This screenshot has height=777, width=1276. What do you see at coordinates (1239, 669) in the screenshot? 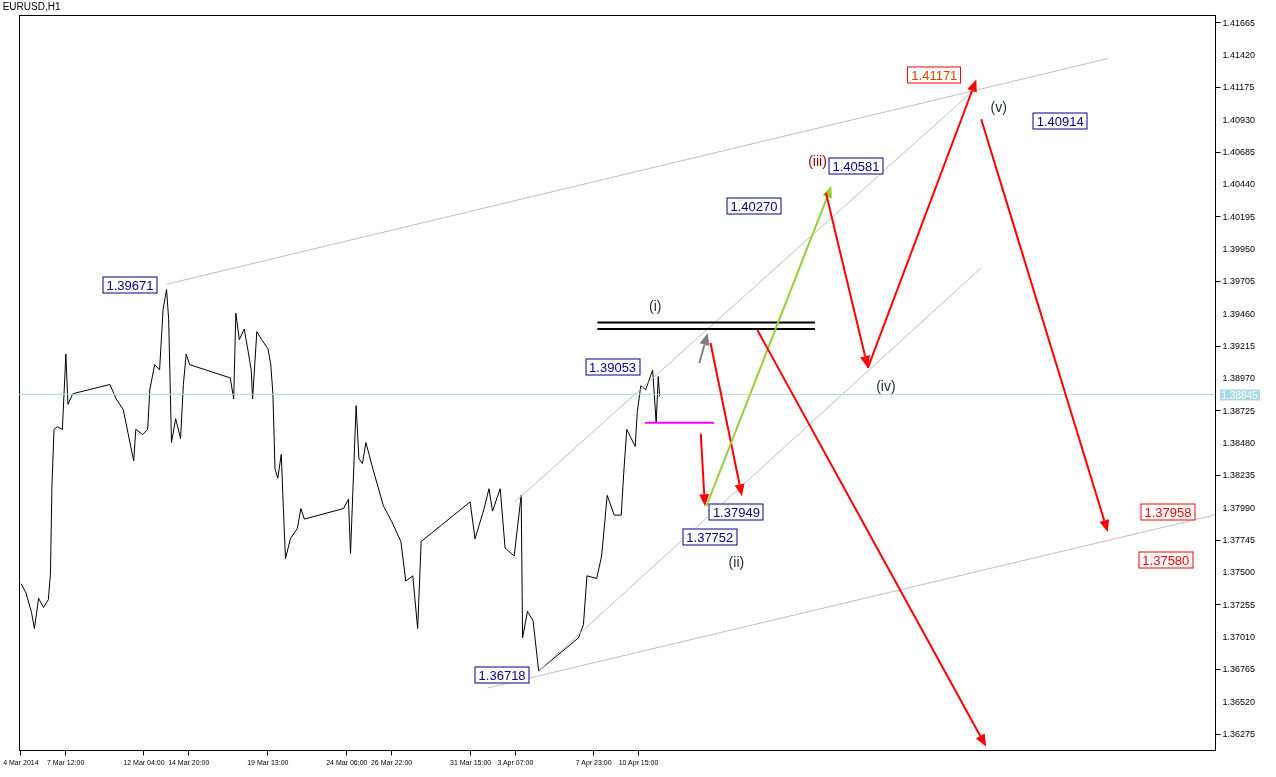
I see `y-tick-label: 1.36765` at bounding box center [1239, 669].